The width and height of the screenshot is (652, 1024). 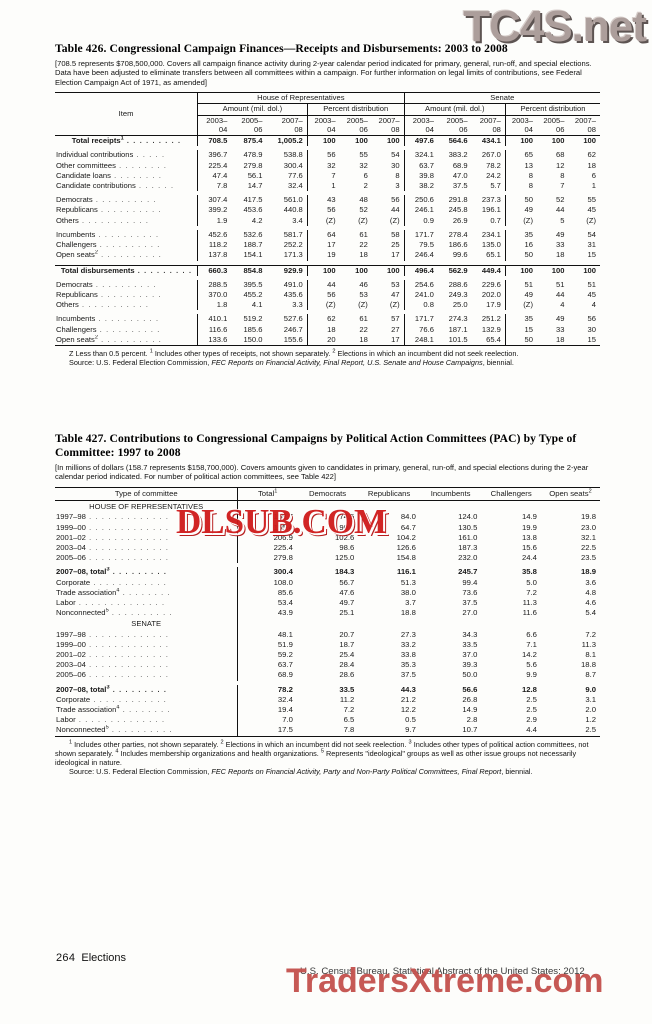 I want to click on cell-value: 73.6, so click(x=470, y=592).